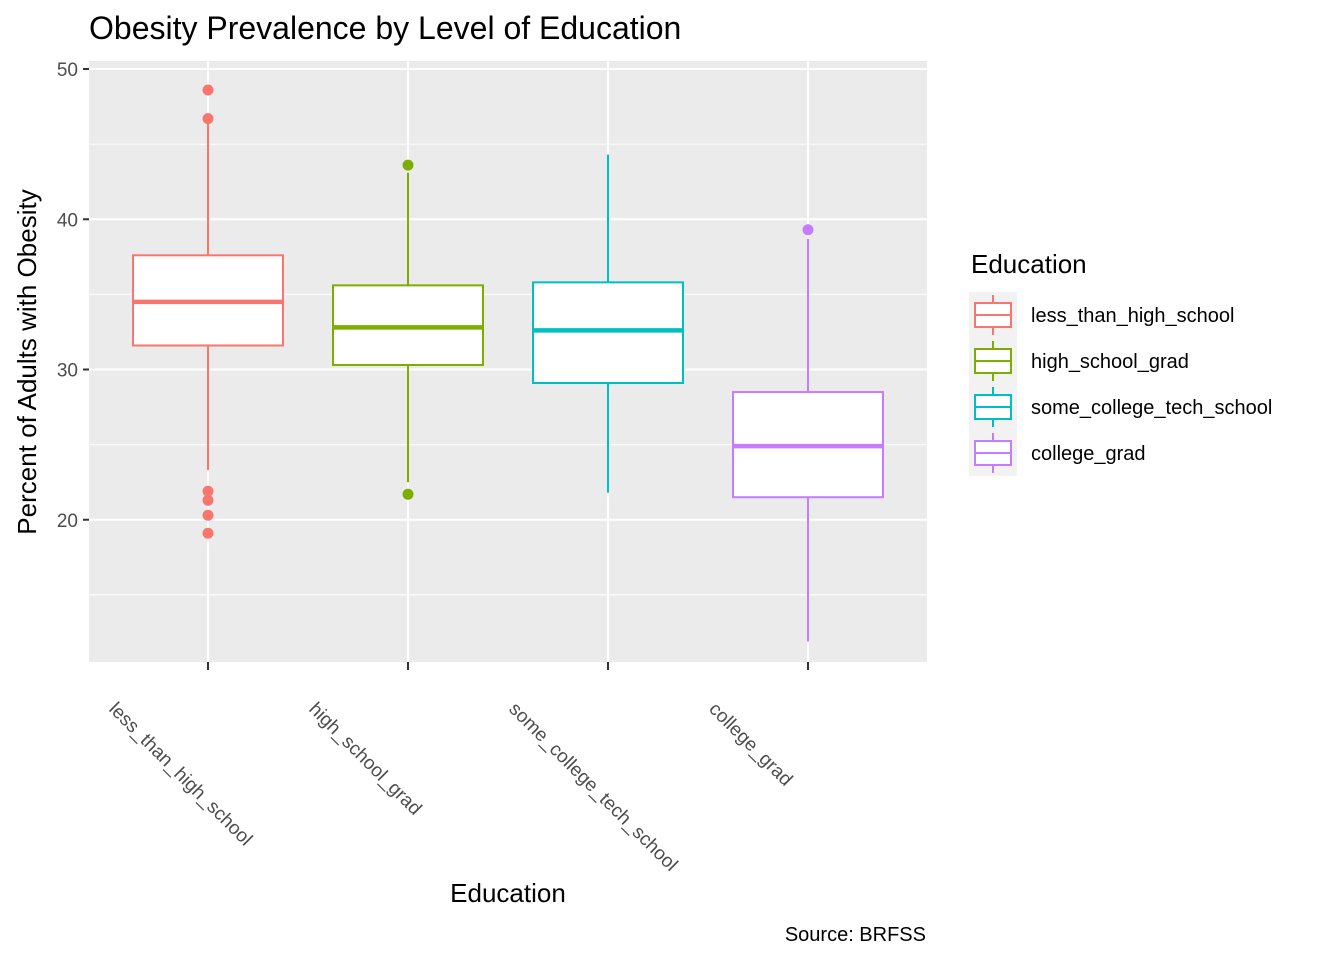 Image resolution: width=1344 pixels, height=960 pixels. Describe the element at coordinates (1088, 454) in the screenshot. I see `legend-label: college_grad` at that location.